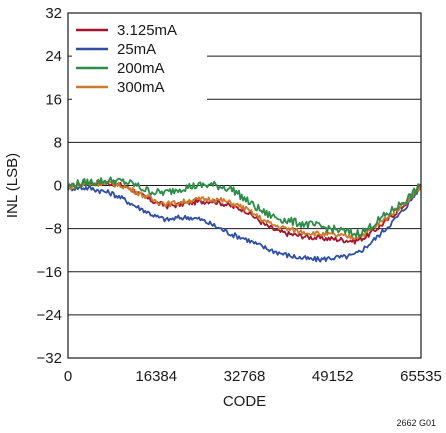 This screenshot has width=446, height=433. What do you see at coordinates (416, 423) in the screenshot?
I see `figure-id: 2662 G01` at bounding box center [416, 423].